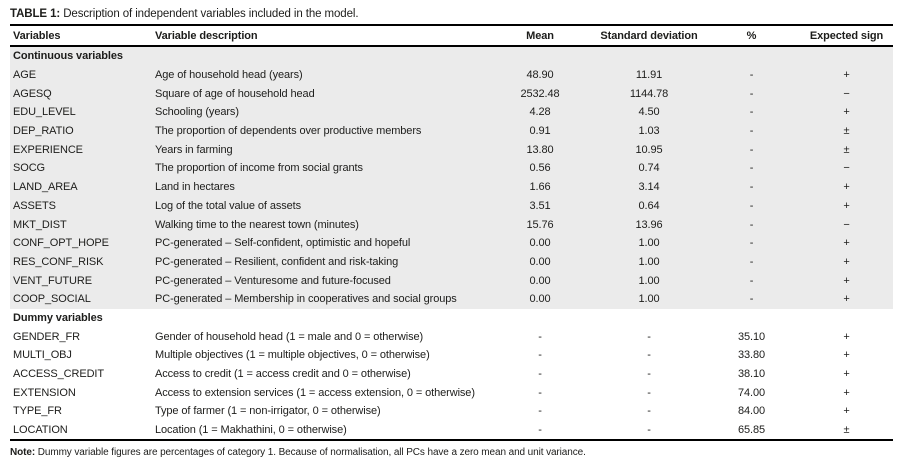  Describe the element at coordinates (197, 112) in the screenshot. I see `cell-description: Schooling (years)` at that location.